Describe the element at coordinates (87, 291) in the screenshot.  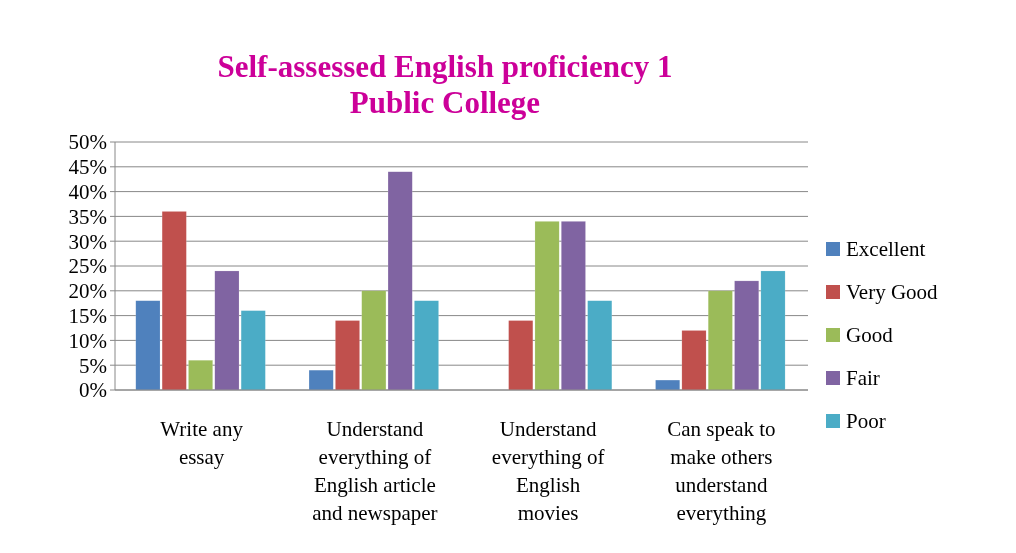
I see `y-tick-label: 20%` at that location.